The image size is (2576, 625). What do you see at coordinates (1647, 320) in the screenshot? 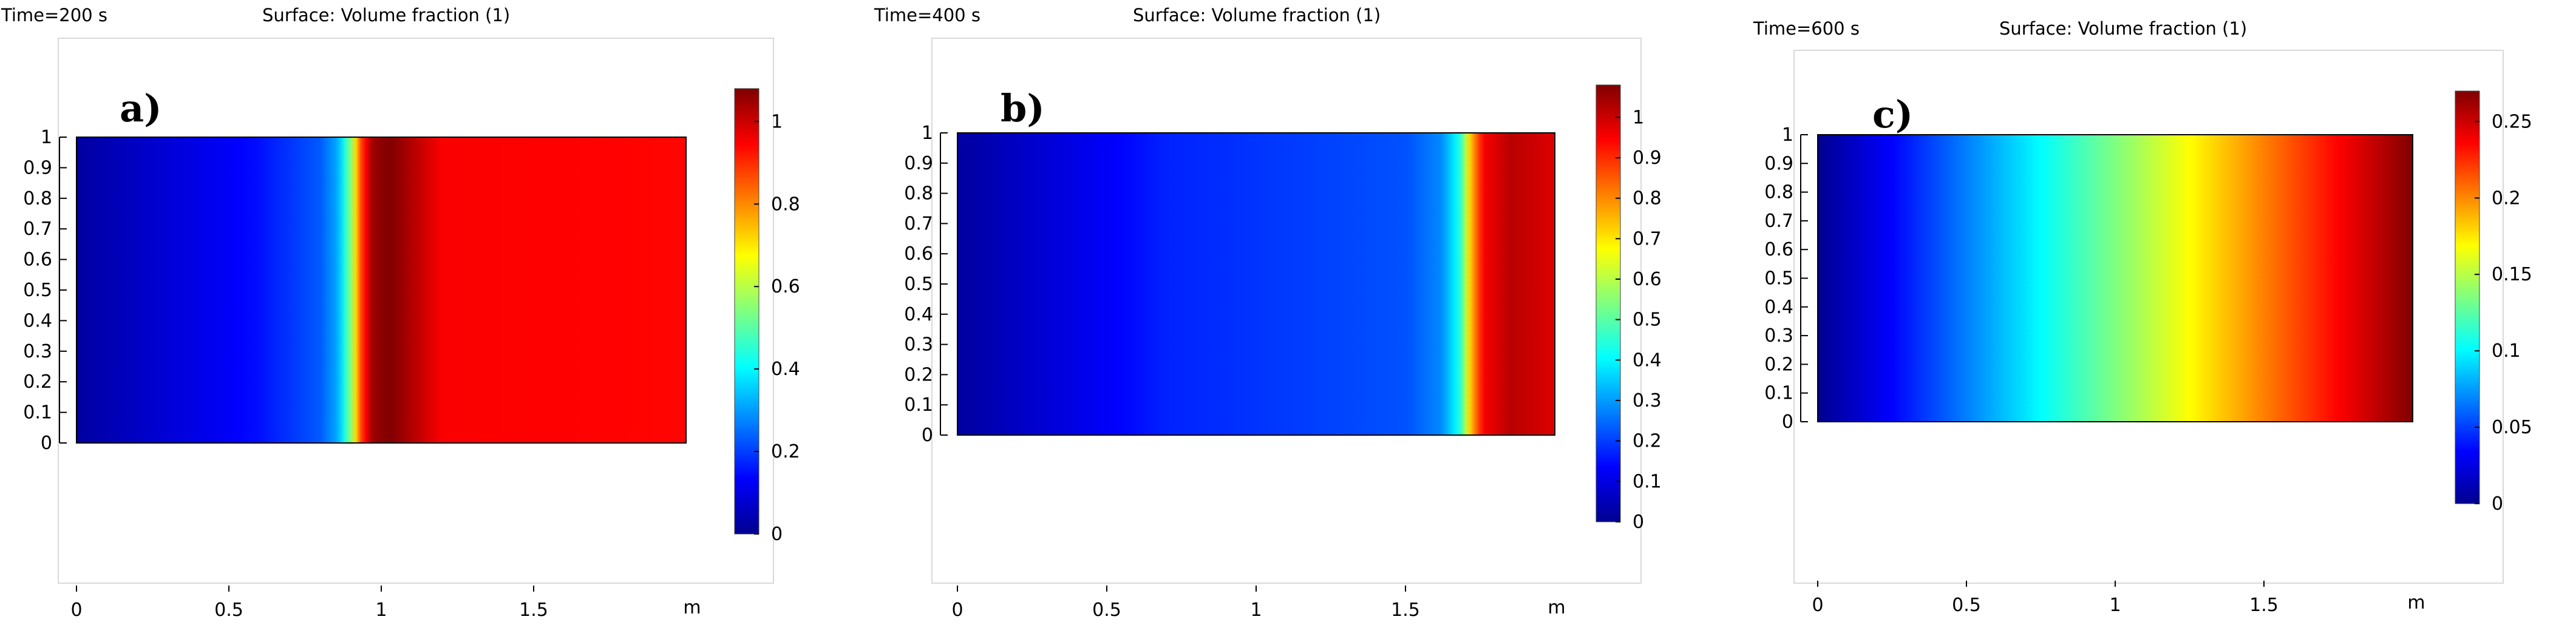
I see `colorbar-tick-label: 0.5` at bounding box center [1647, 320].